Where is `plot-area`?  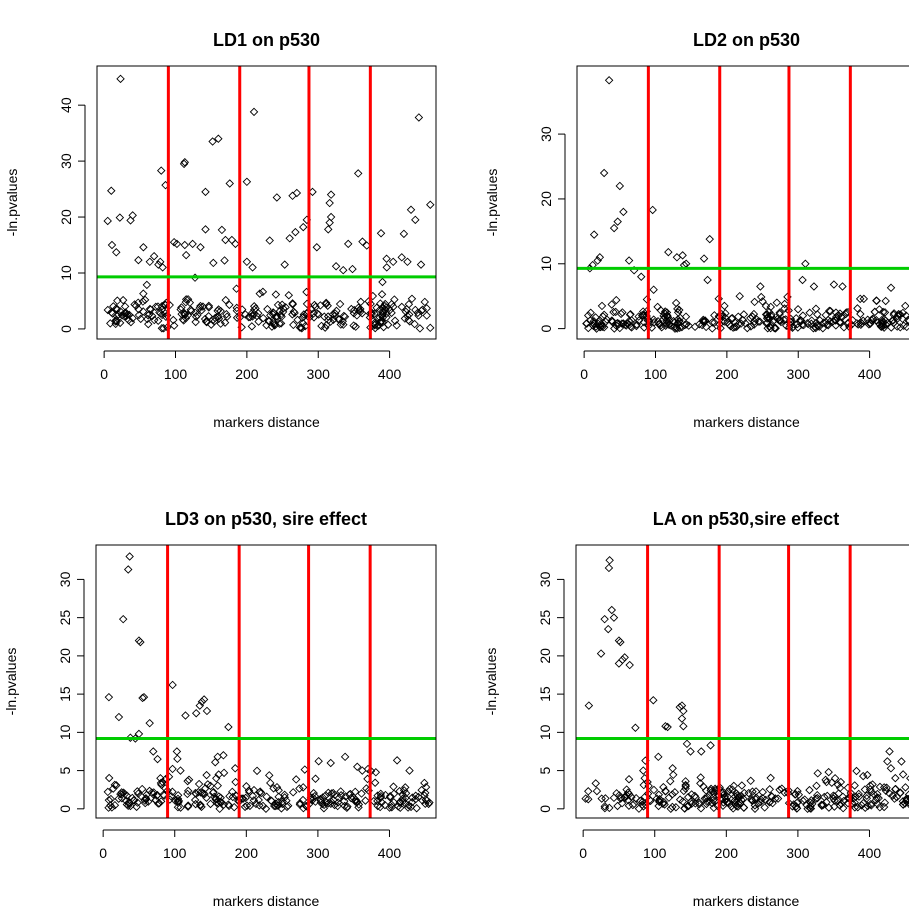
plot-area is located at coordinates (742, 681).